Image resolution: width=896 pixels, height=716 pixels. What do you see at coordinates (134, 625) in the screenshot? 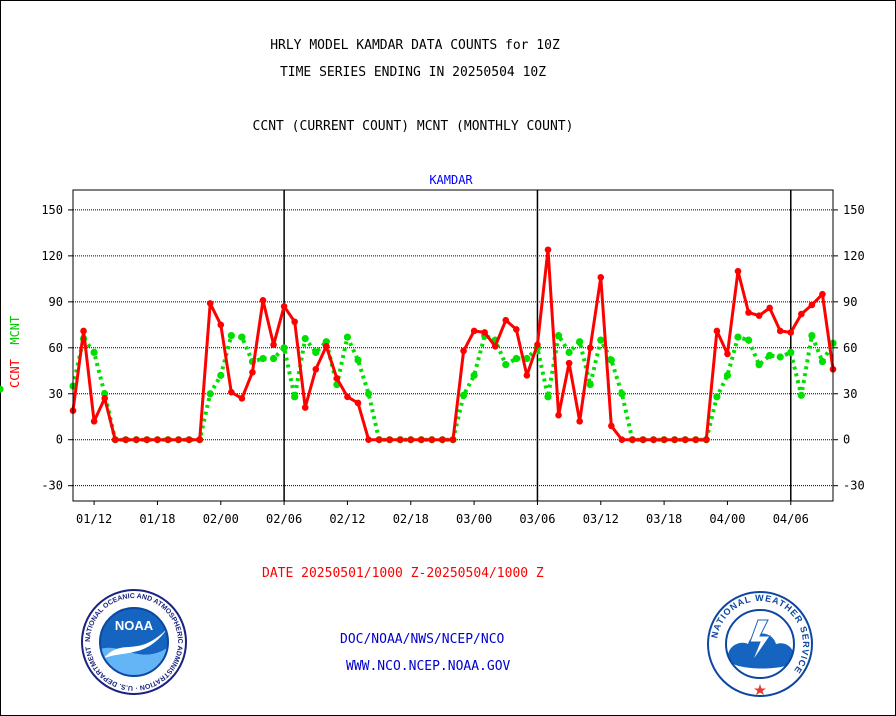
I see `noaa-logo-label: NOAA` at bounding box center [134, 625].